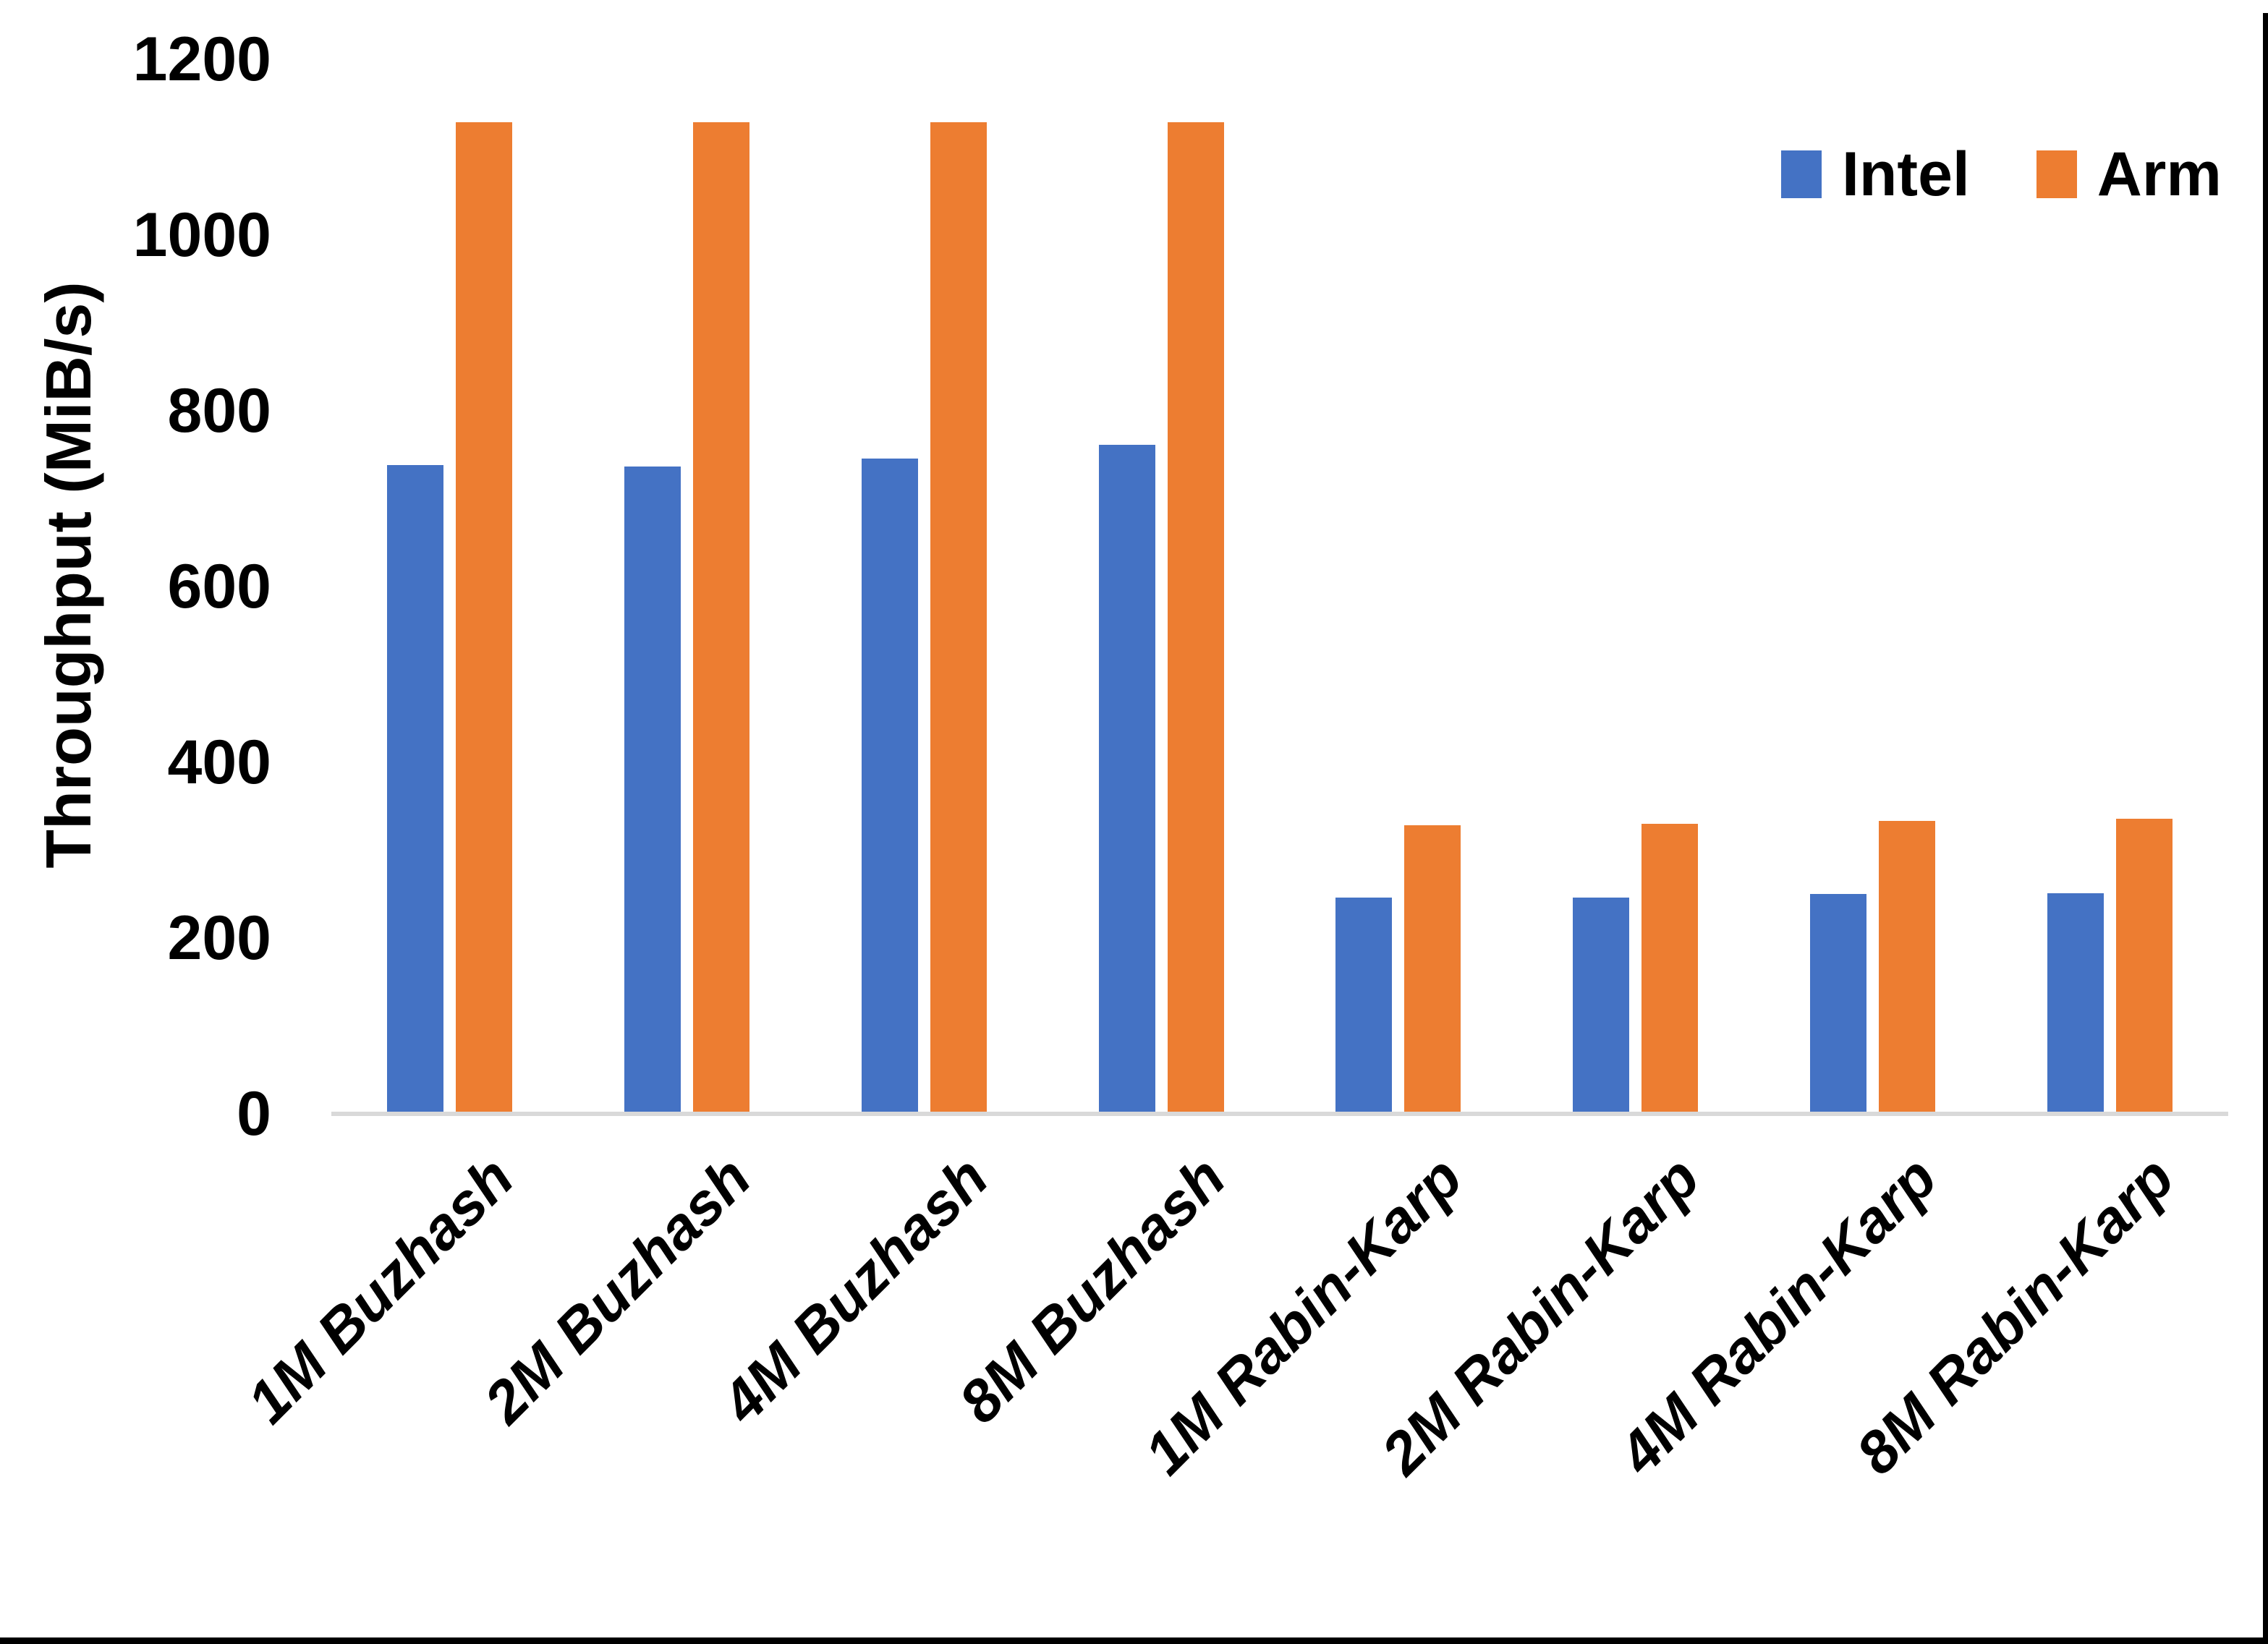 The image size is (2268, 1644). I want to click on bar-arm-1m-rabin-karp, so click(1432, 969).